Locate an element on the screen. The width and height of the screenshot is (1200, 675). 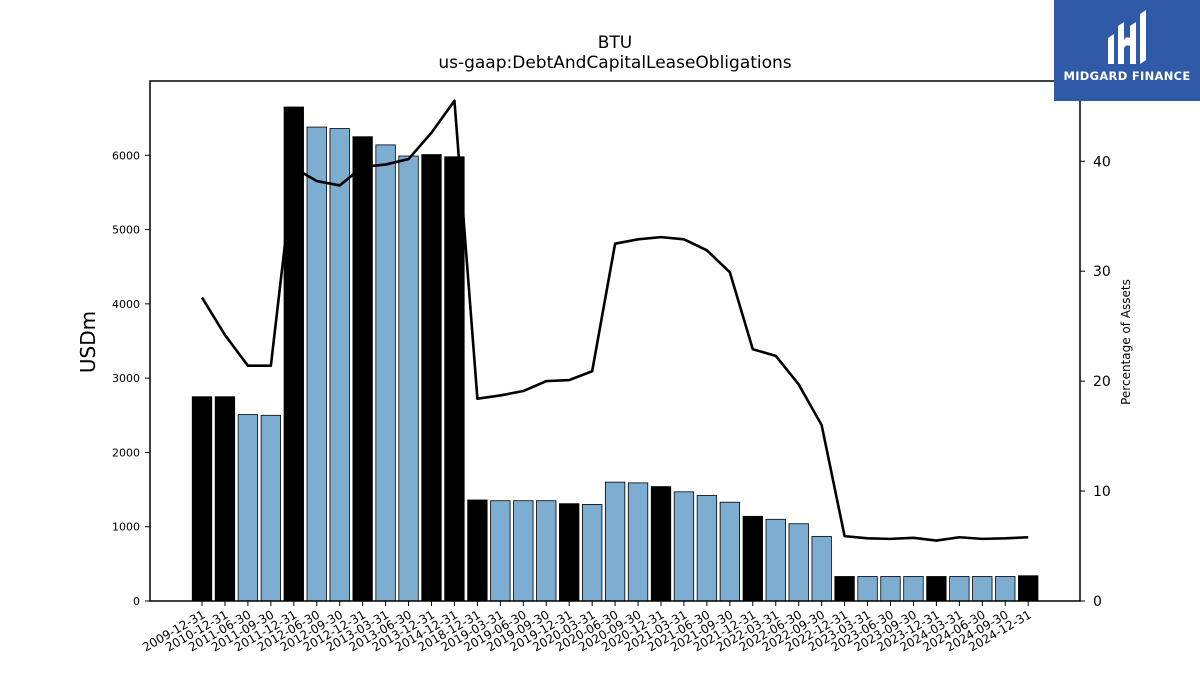
y-tick-label: 0 is located at coordinates (136, 601).